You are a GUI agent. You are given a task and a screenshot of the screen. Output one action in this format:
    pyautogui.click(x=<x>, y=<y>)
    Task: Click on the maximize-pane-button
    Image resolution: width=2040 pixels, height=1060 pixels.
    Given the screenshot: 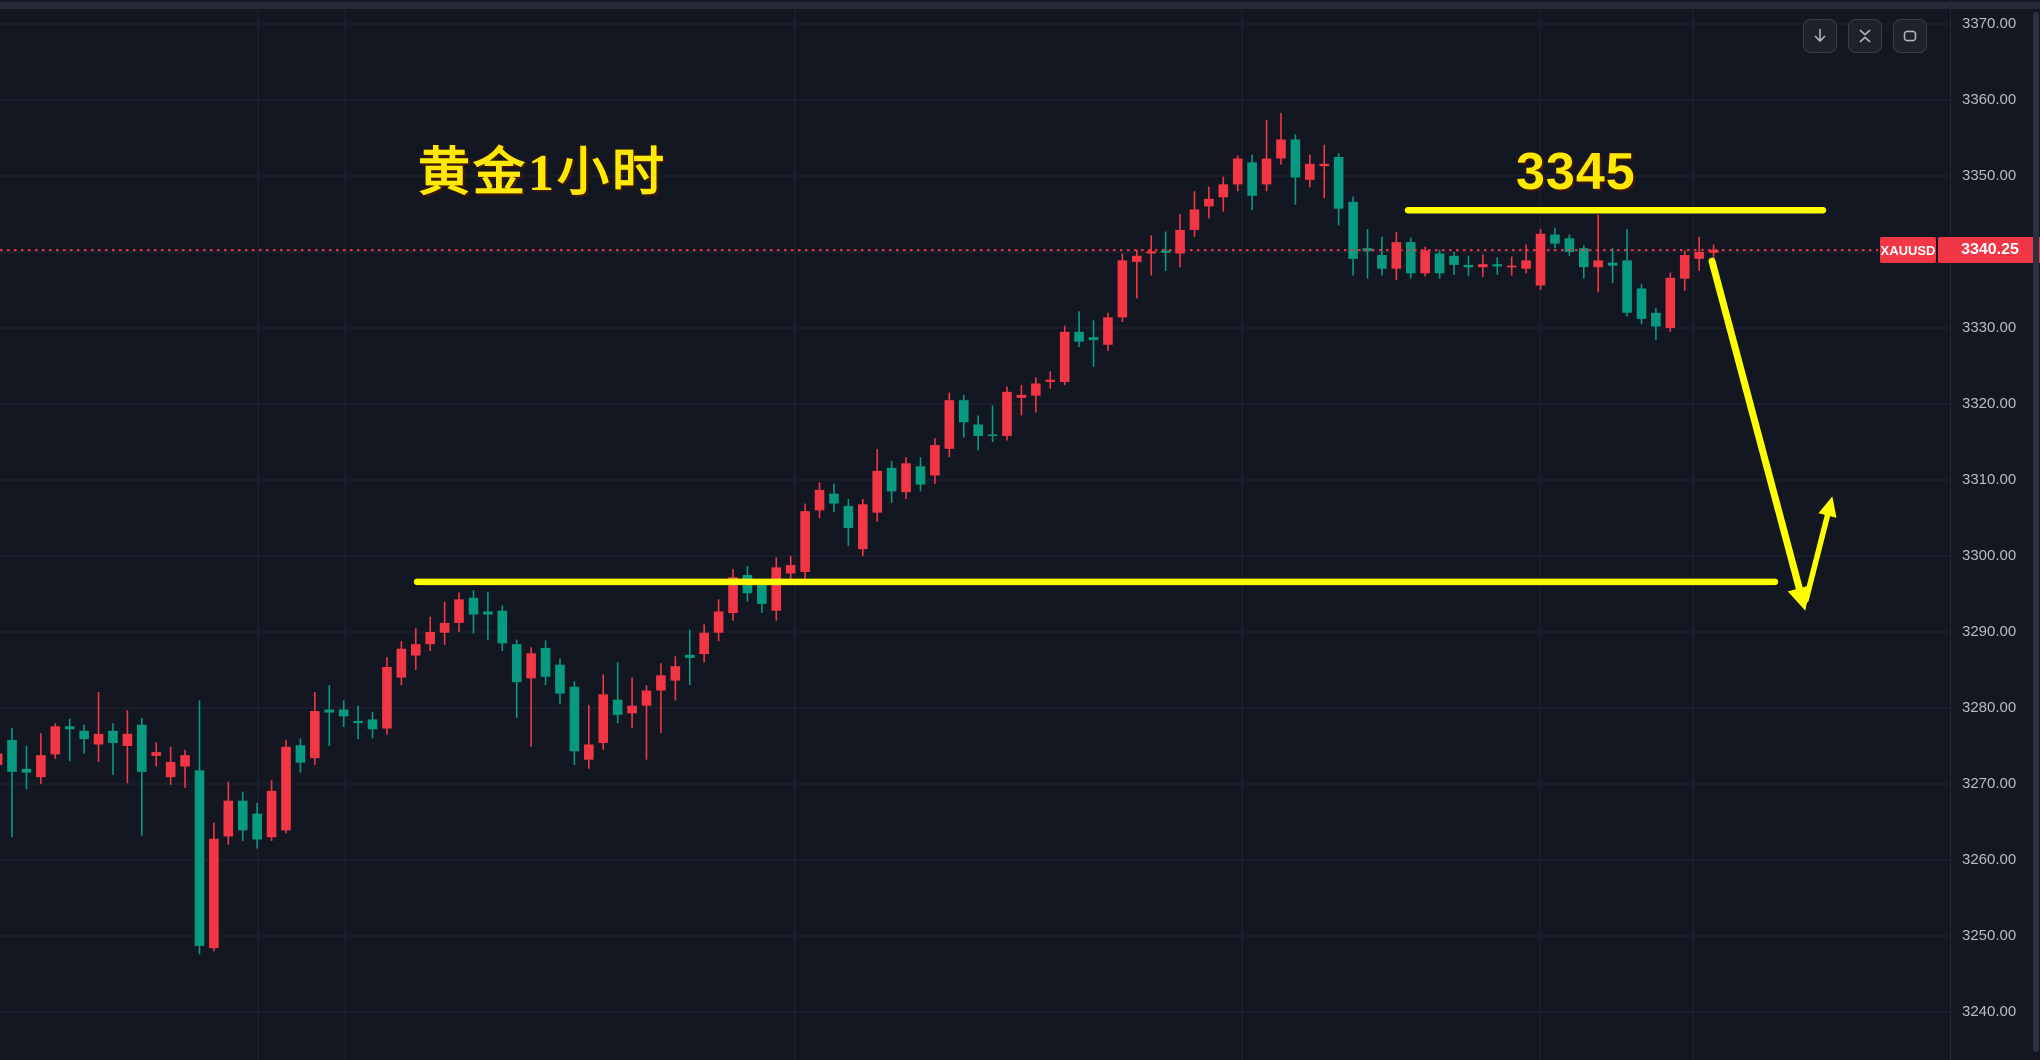 What is the action you would take?
    pyautogui.click(x=1910, y=36)
    